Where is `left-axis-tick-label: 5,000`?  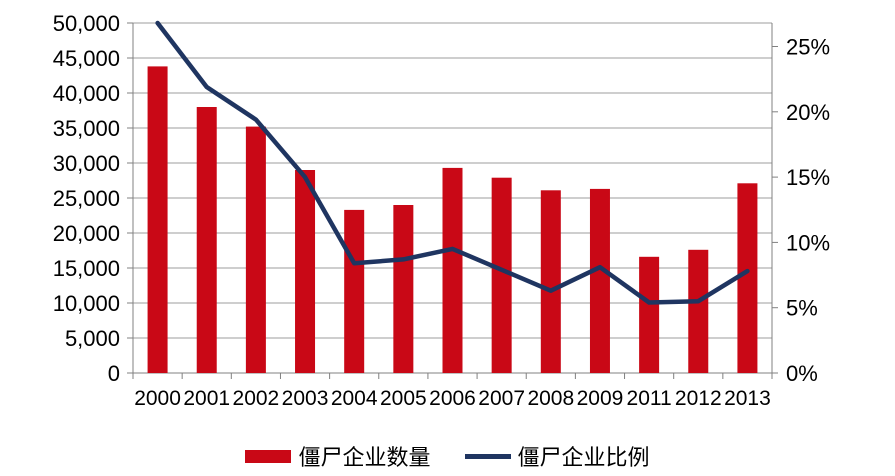 left-axis-tick-label: 5,000 is located at coordinates (92, 338).